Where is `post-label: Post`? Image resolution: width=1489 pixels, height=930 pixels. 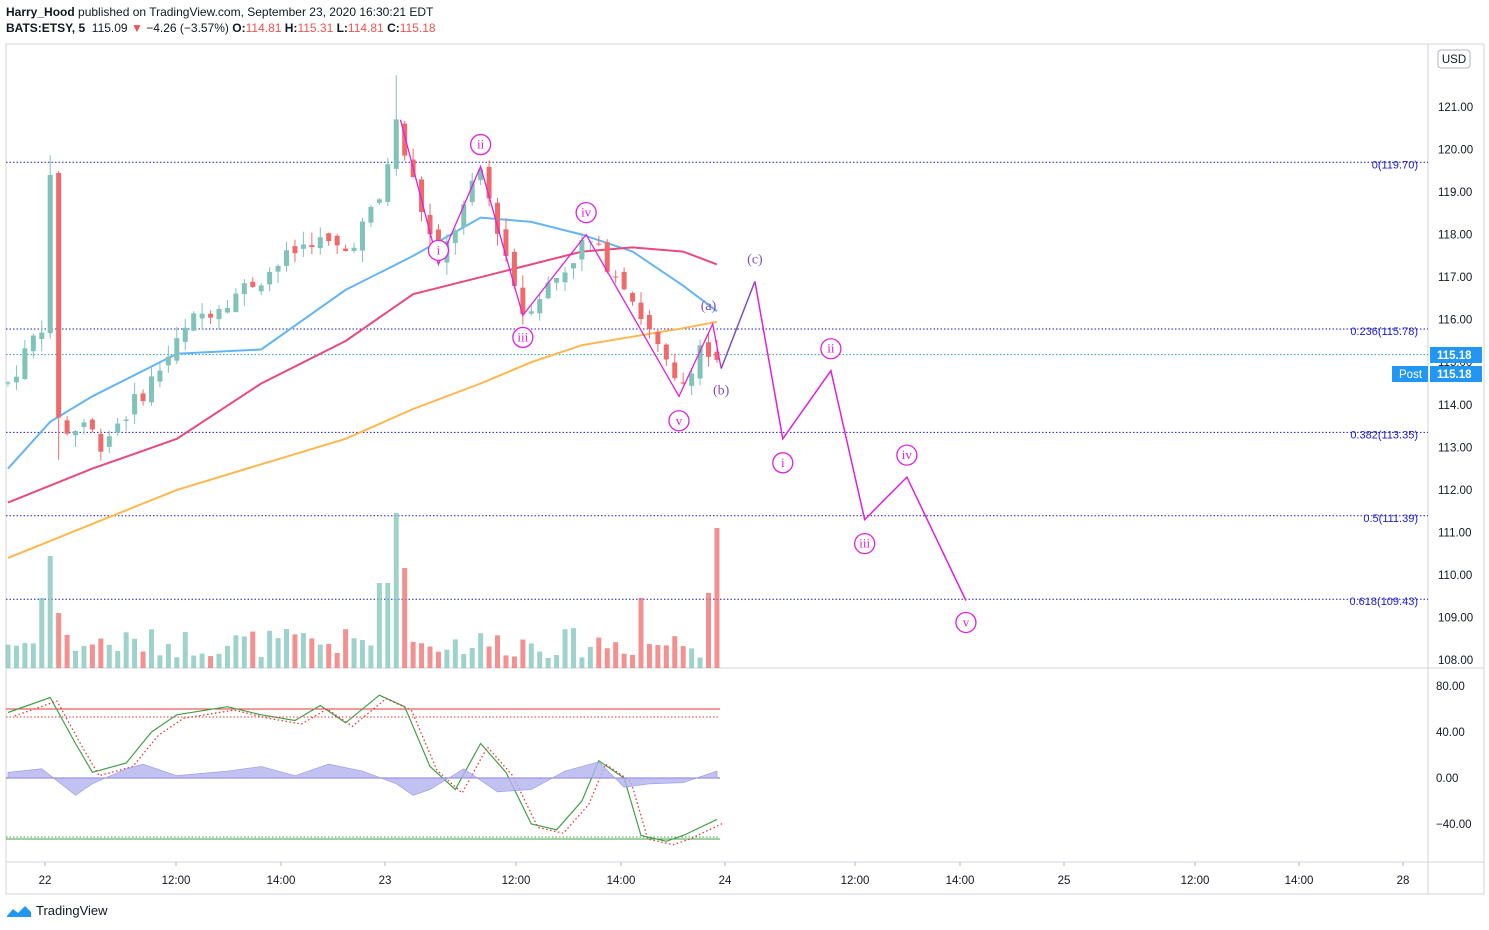 post-label: Post is located at coordinates (1411, 375).